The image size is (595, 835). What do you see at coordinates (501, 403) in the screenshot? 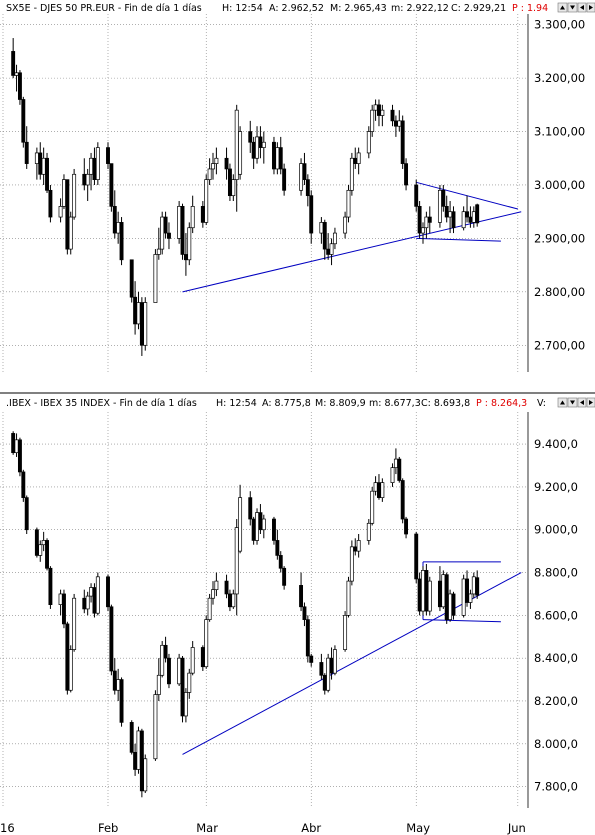
I see `ibex-readout-p: P : 8.264,3` at bounding box center [501, 403].